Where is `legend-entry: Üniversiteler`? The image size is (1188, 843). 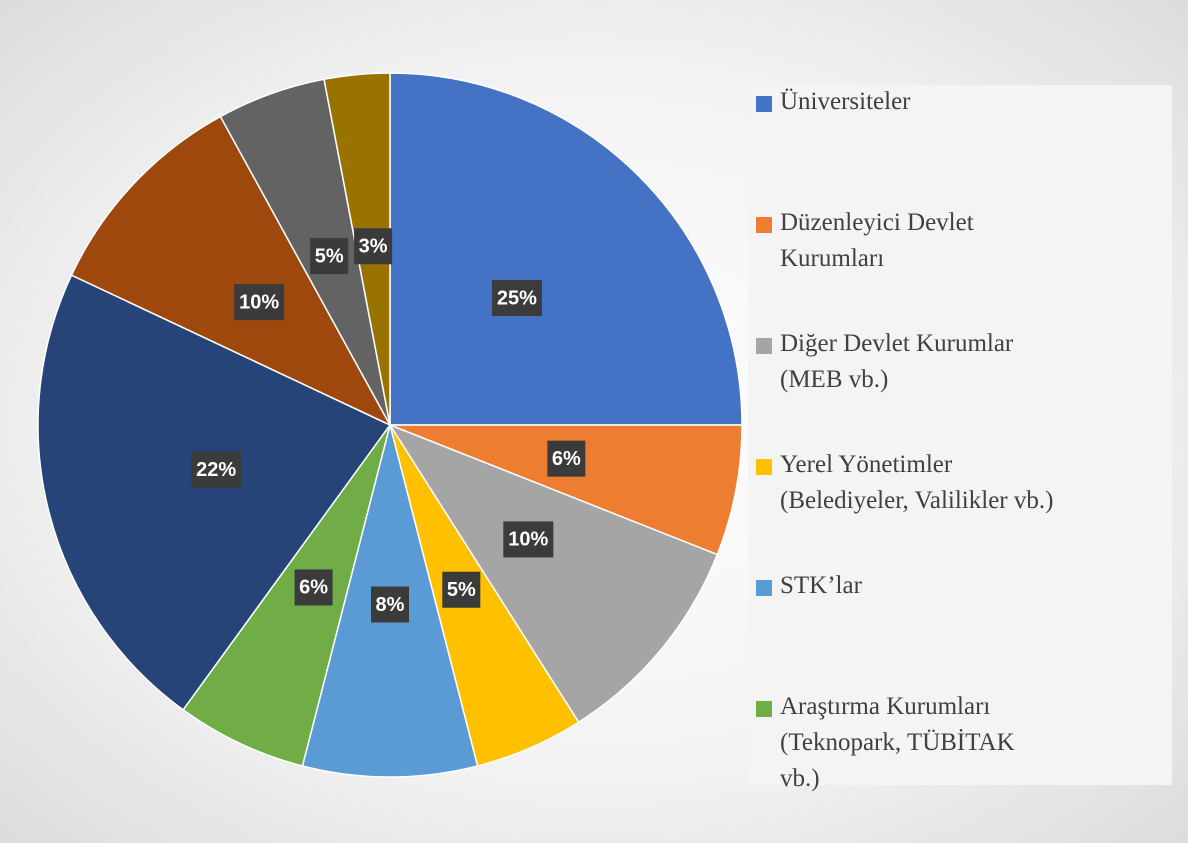 legend-entry: Üniversiteler is located at coordinates (833, 102).